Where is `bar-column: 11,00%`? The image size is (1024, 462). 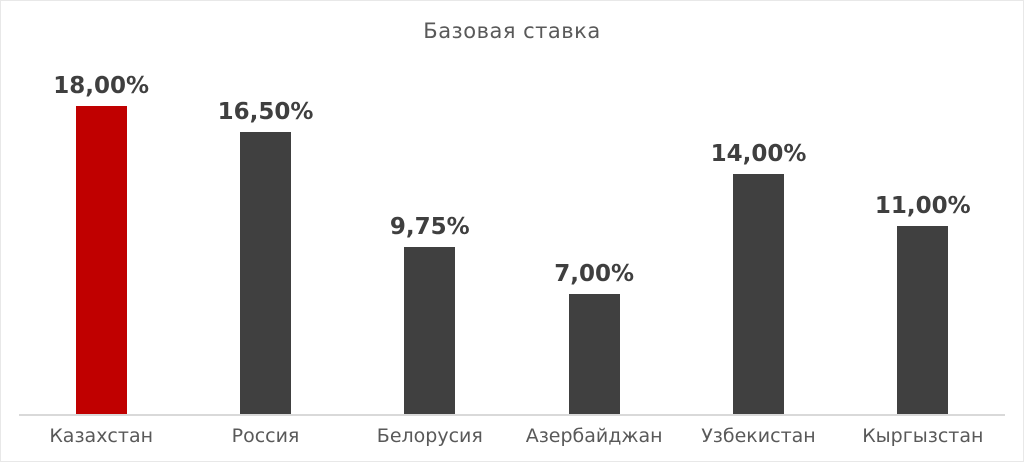 bar-column: 11,00% is located at coordinates (923, 241).